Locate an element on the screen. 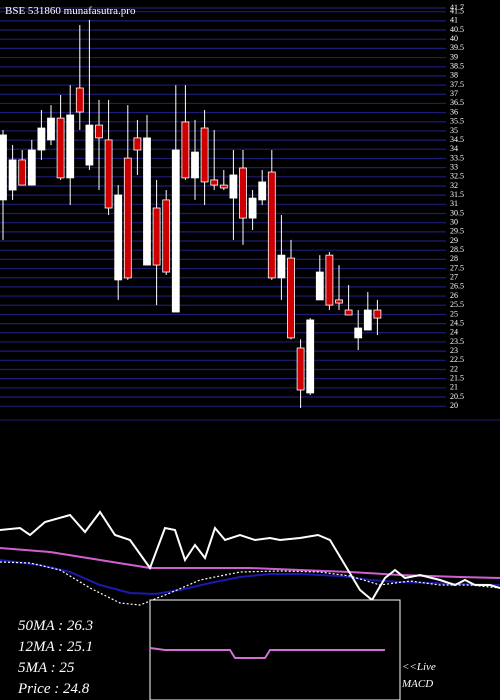  ma-panel is located at coordinates (250, 558).